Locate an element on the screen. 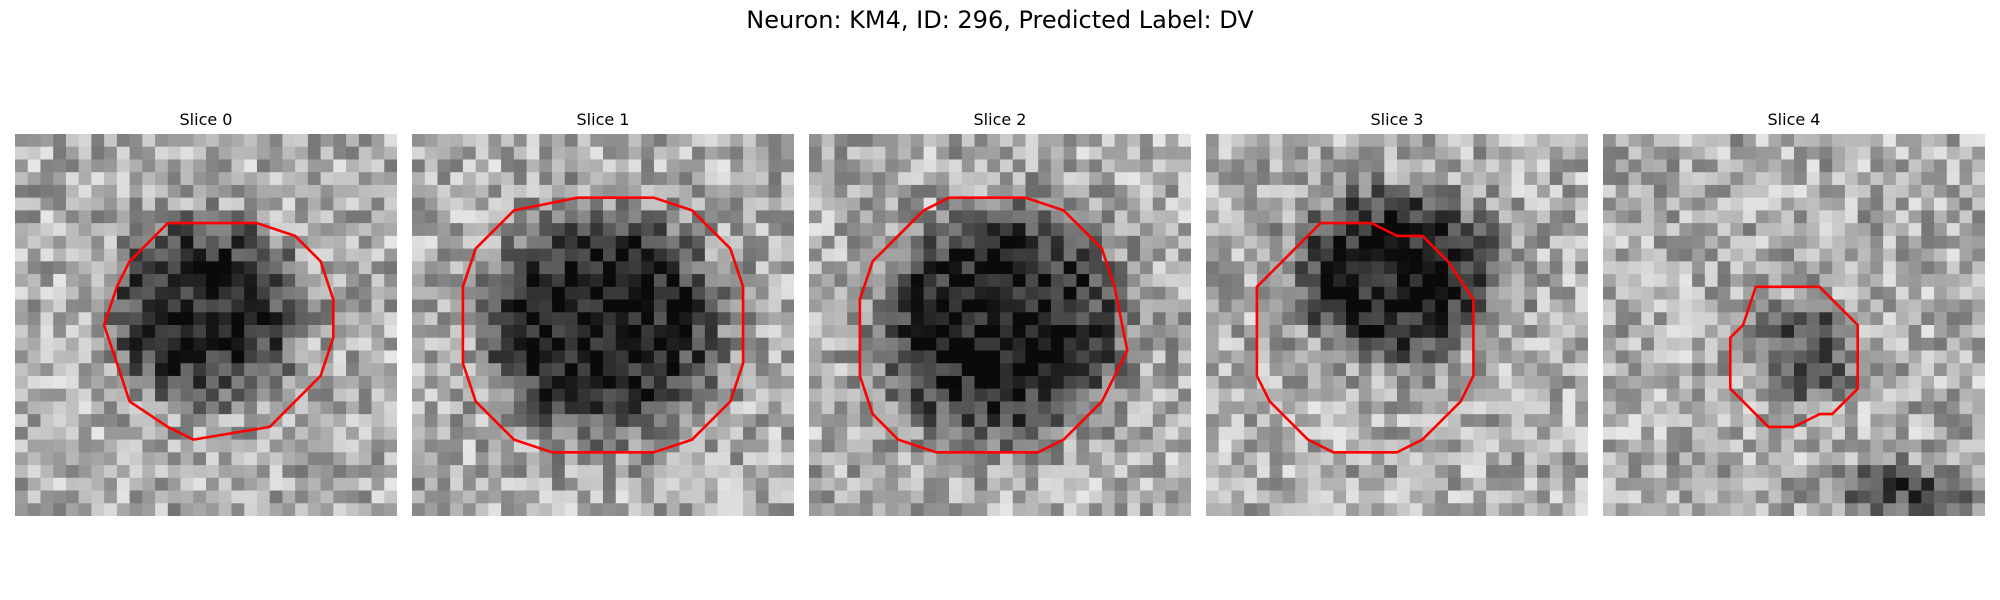 This screenshot has width=2000, height=600. slice-title: Slice 3 is located at coordinates (1397, 119).